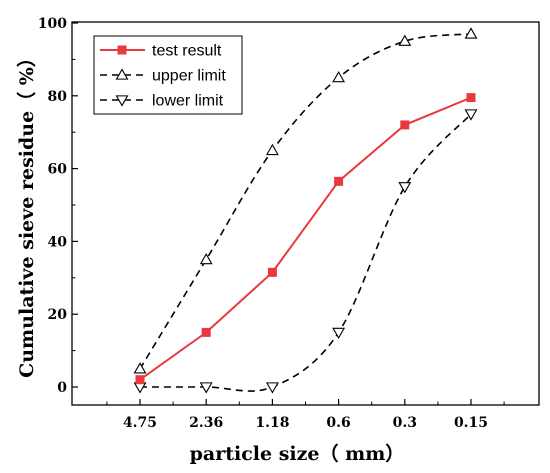 The image size is (550, 473). What do you see at coordinates (62, 388) in the screenshot?
I see `y-tick-label: 0` at bounding box center [62, 388].